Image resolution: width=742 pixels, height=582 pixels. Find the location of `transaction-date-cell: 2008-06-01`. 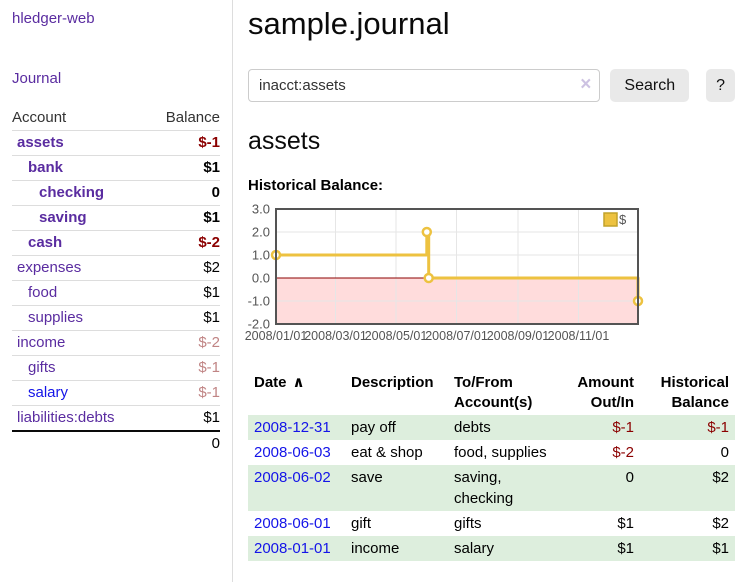

transaction-date-cell: 2008-06-01 is located at coordinates (296, 523).